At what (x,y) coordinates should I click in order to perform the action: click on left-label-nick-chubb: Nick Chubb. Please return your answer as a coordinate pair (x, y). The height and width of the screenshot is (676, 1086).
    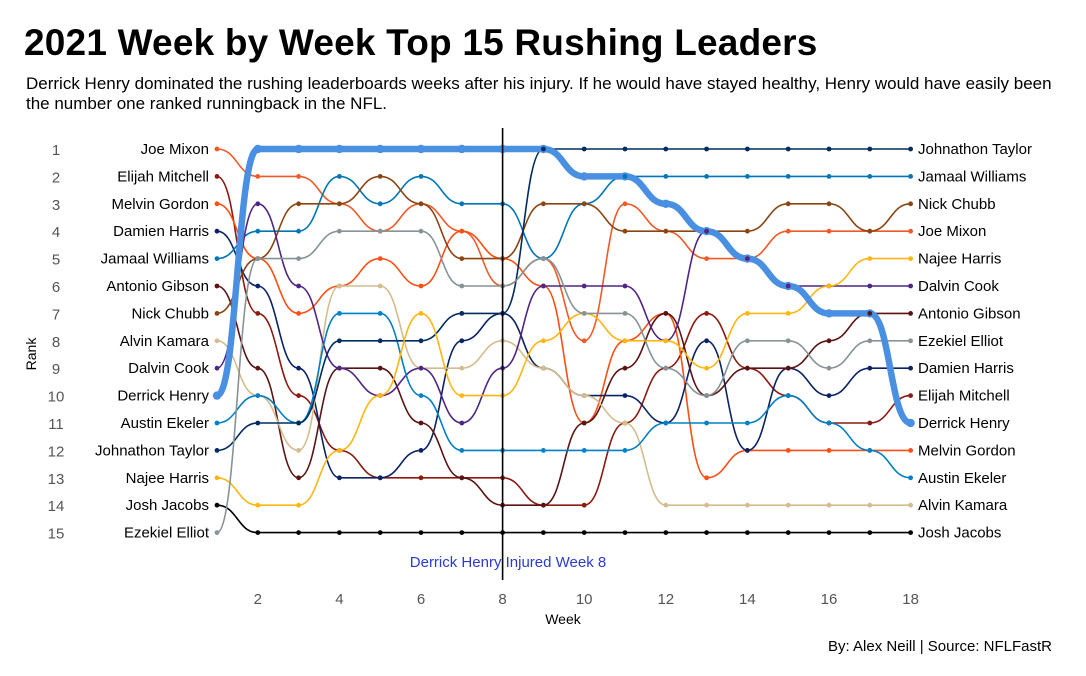
    Looking at the image, I should click on (170, 313).